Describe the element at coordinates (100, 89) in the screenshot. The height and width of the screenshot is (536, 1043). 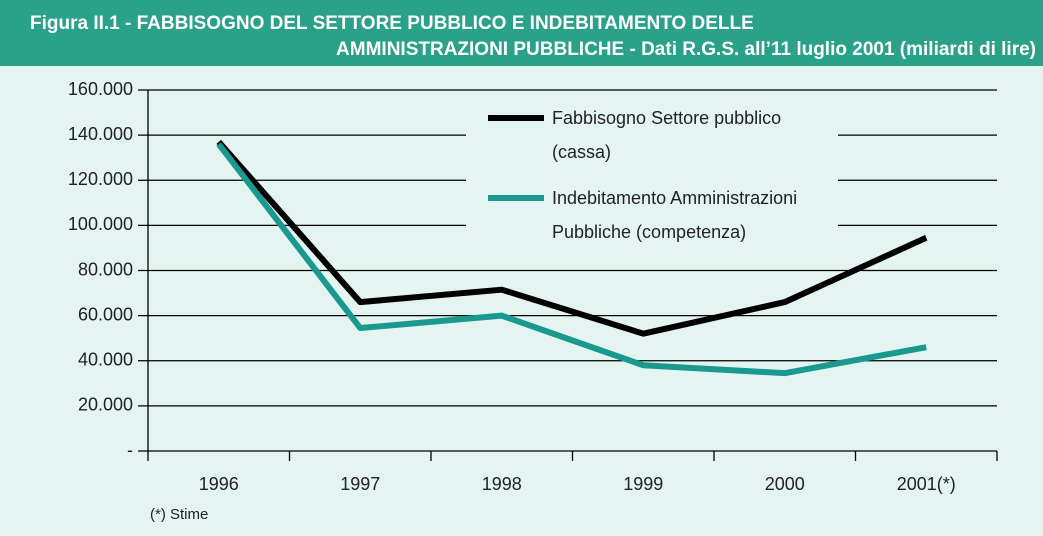
I see `y-tick-label: 160.000` at that location.